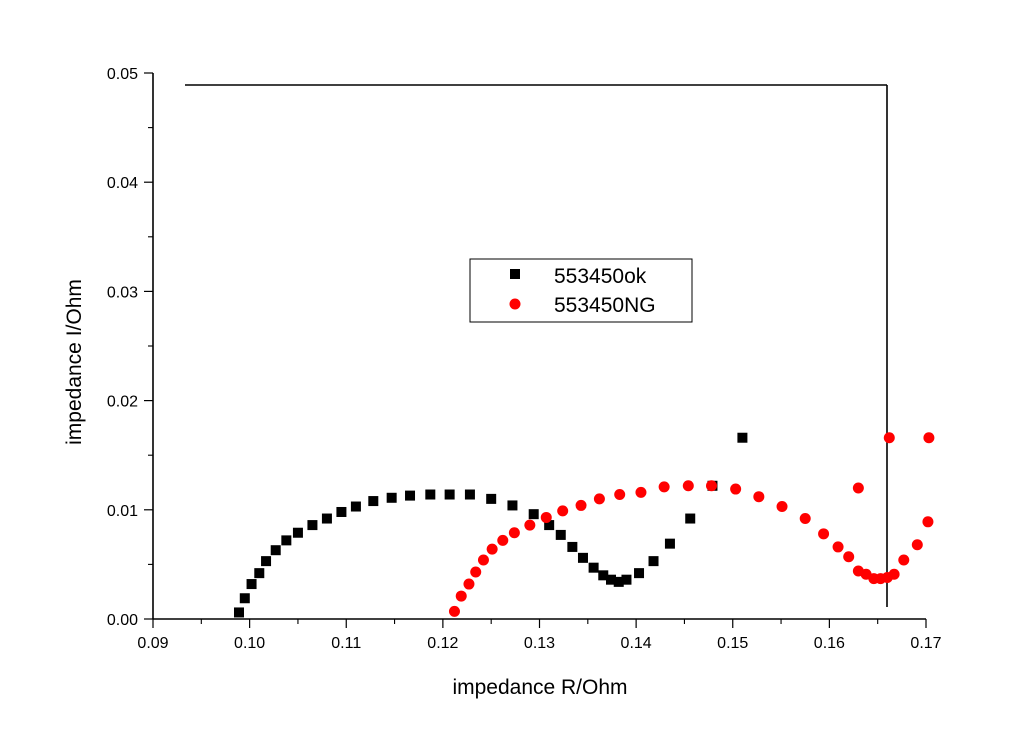 Image resolution: width=1031 pixels, height=734 pixels. What do you see at coordinates (515, 304) in the screenshot?
I see `legend-swatch-553450ng` at bounding box center [515, 304].